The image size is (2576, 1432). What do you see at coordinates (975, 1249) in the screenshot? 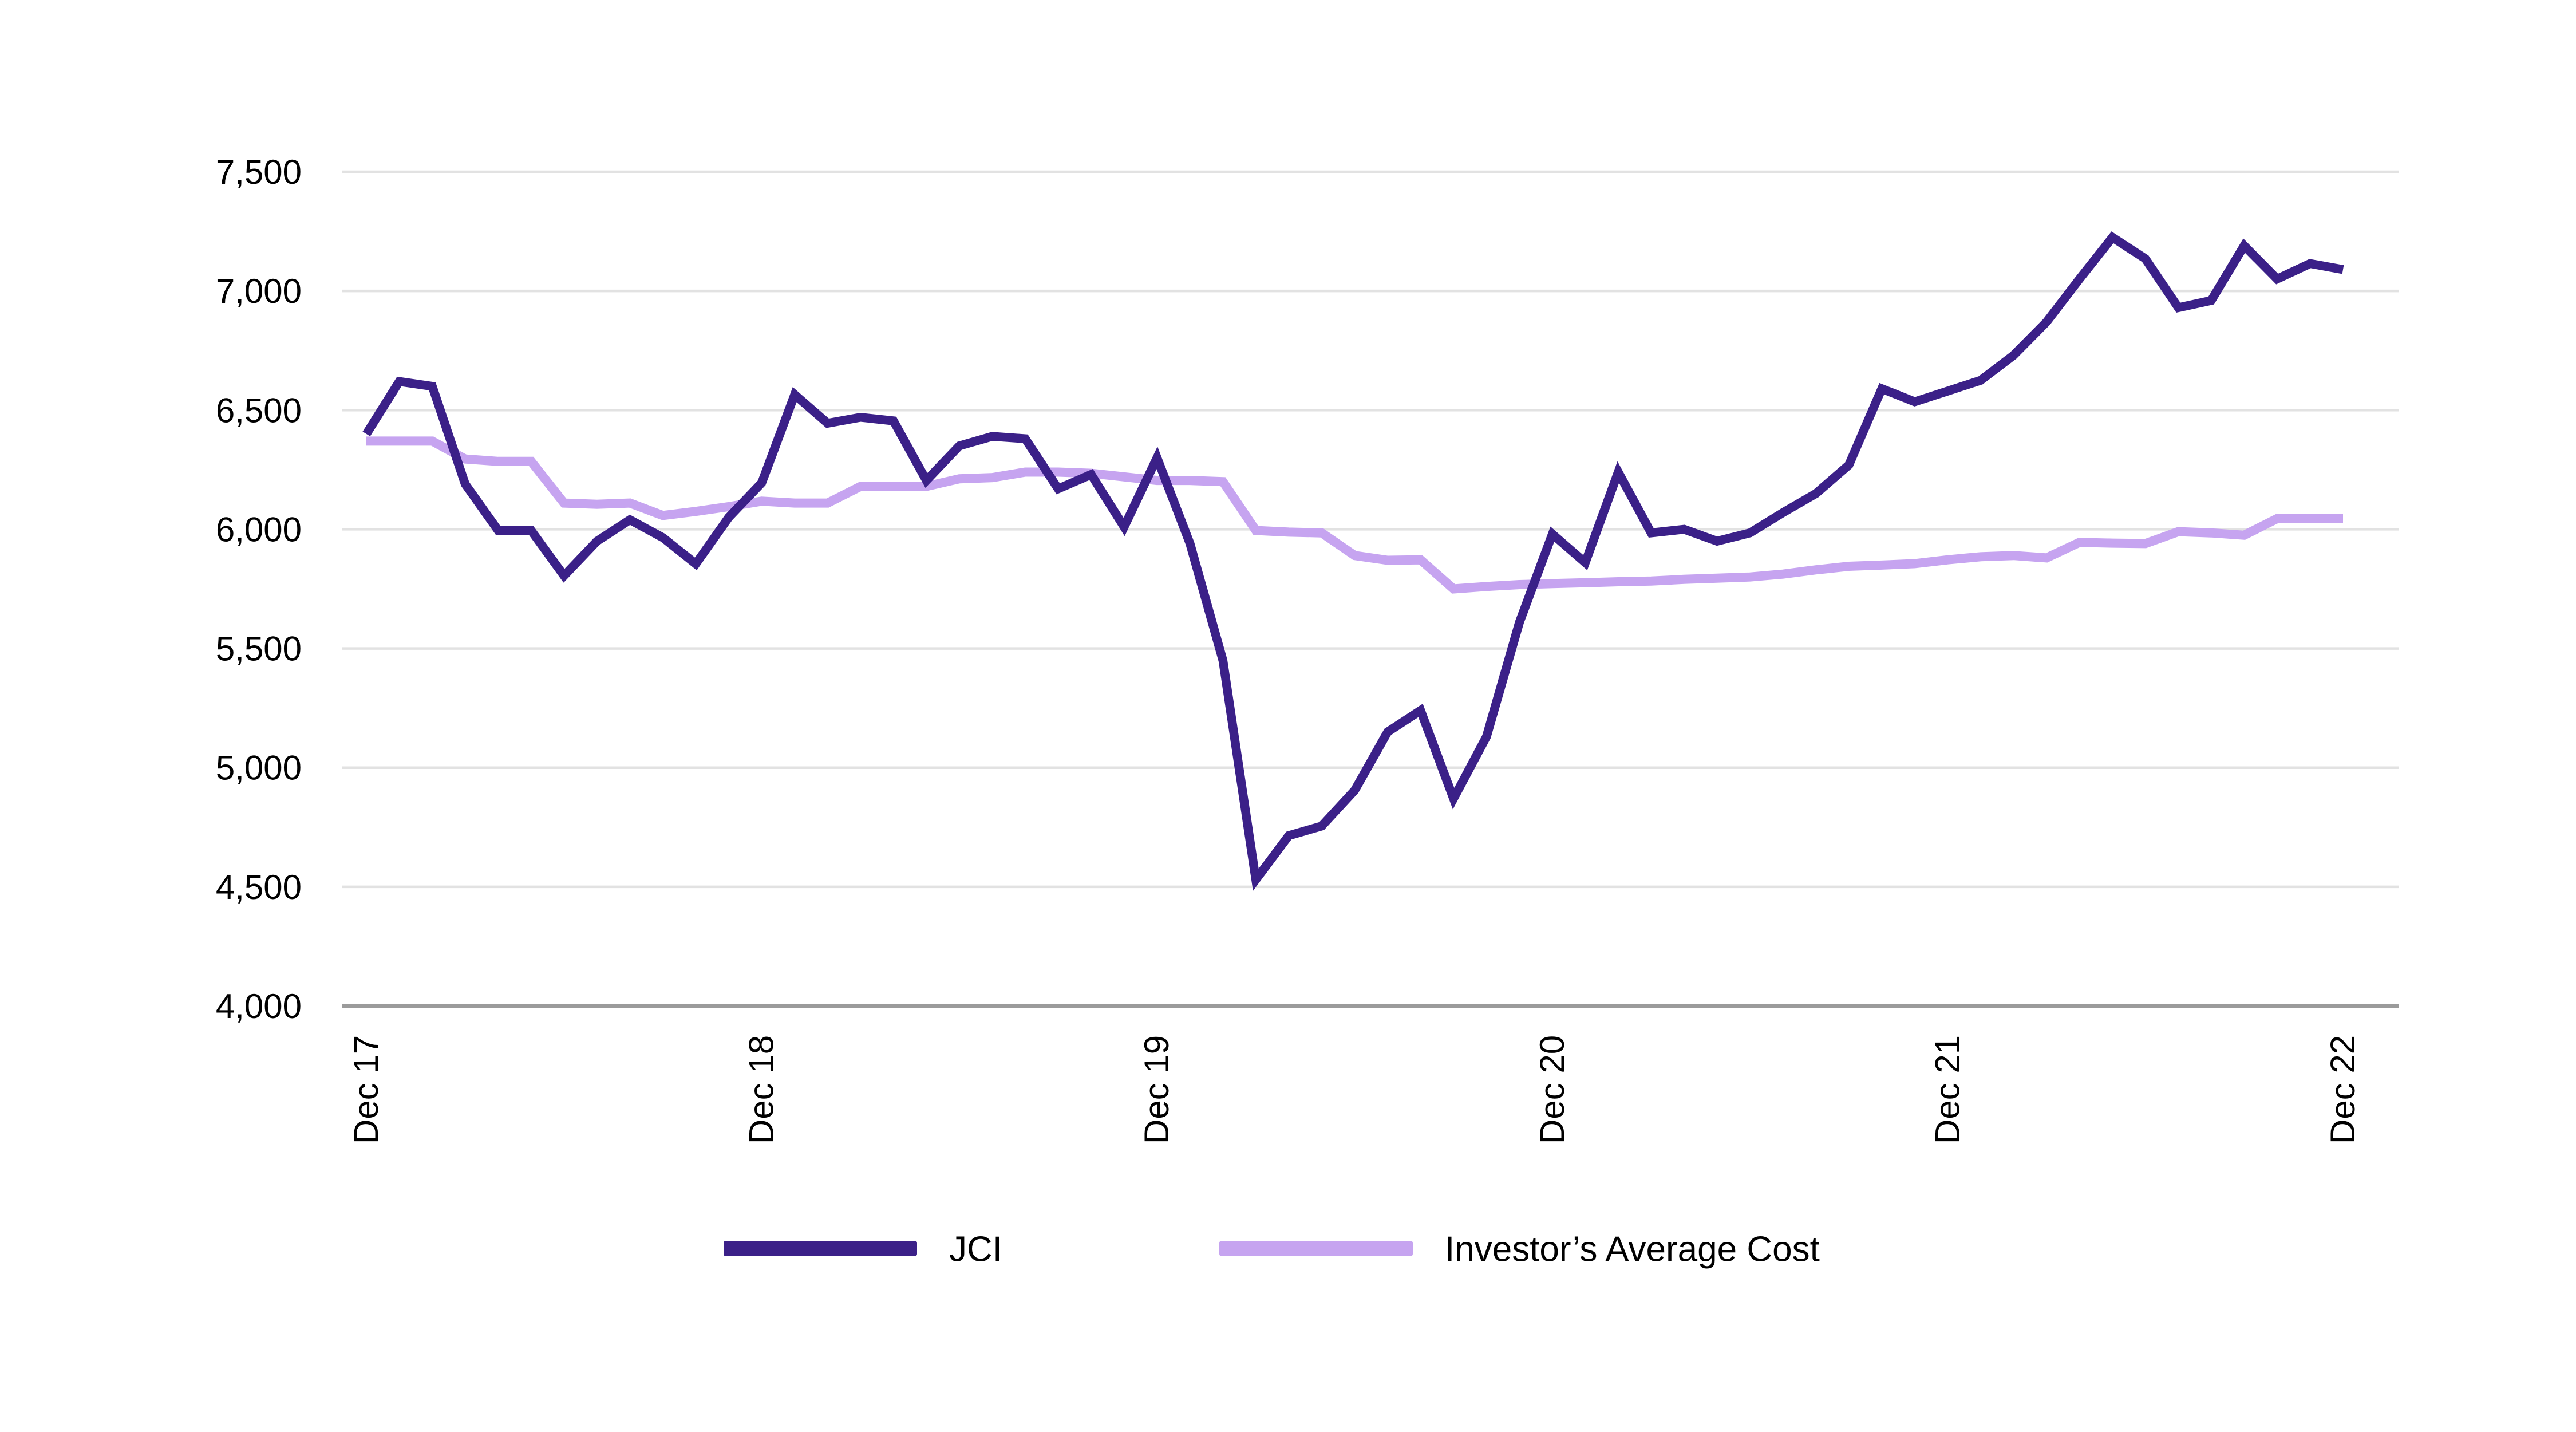
I see `legend-label-jci: JCI` at bounding box center [975, 1249].